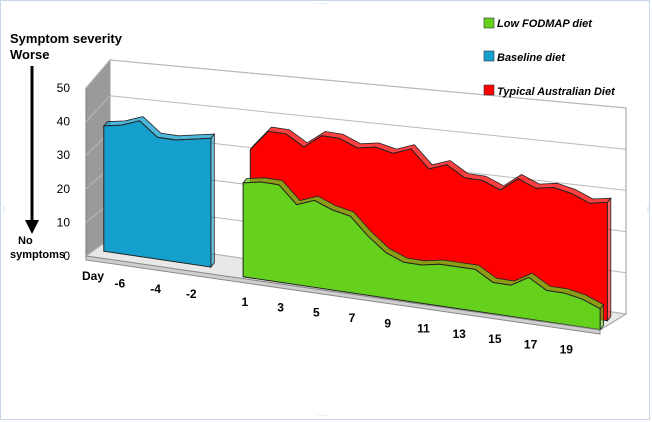 Image resolution: width=652 pixels, height=422 pixels. Describe the element at coordinates (64, 88) in the screenshot. I see `y-tick-label: 50` at that location.